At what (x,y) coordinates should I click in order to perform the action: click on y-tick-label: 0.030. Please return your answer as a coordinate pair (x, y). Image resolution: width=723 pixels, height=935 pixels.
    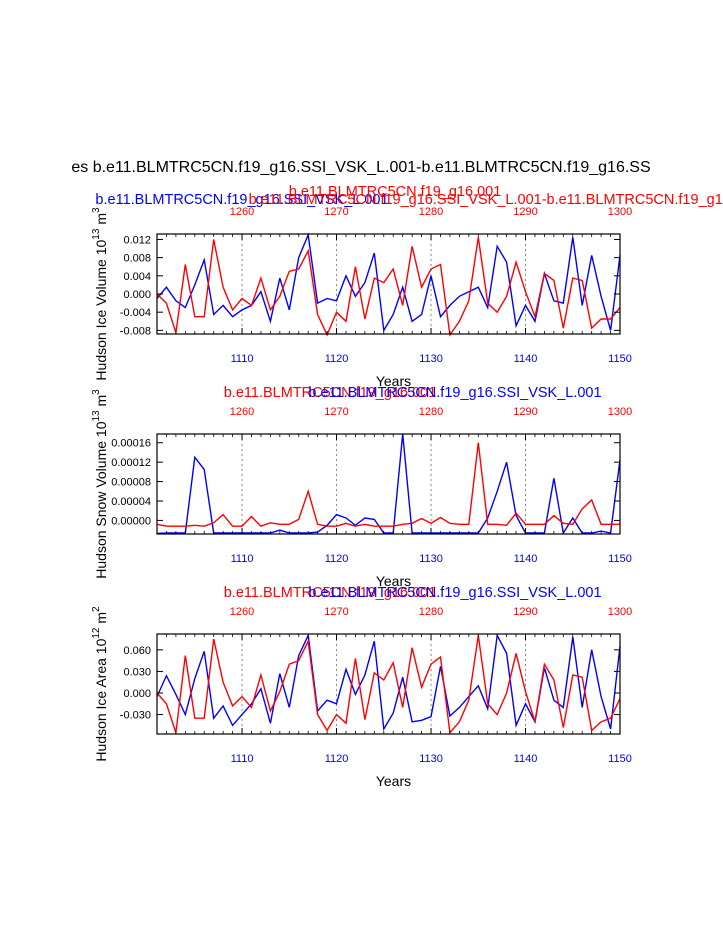
    Looking at the image, I should click on (137, 672).